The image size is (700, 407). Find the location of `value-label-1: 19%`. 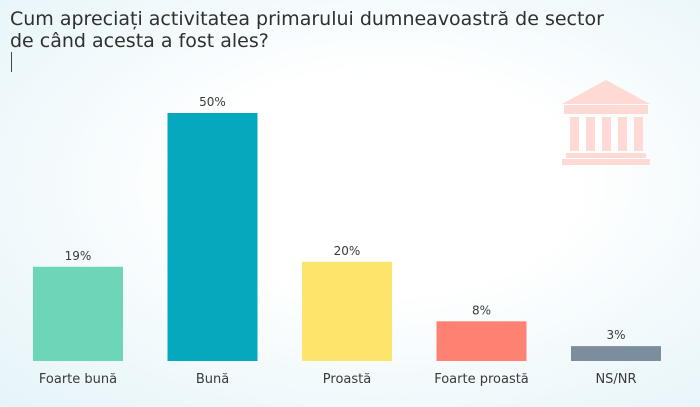

value-label-1: 19% is located at coordinates (78, 256).